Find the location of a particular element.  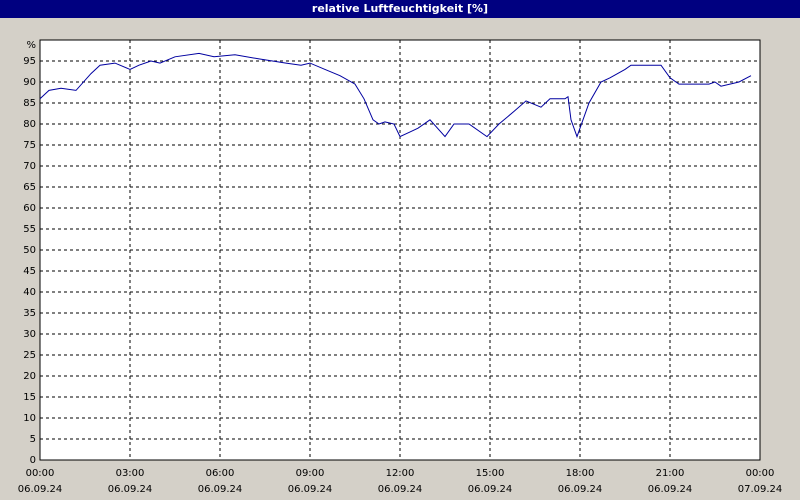

x-tick-label: 21:00 is located at coordinates (670, 473).